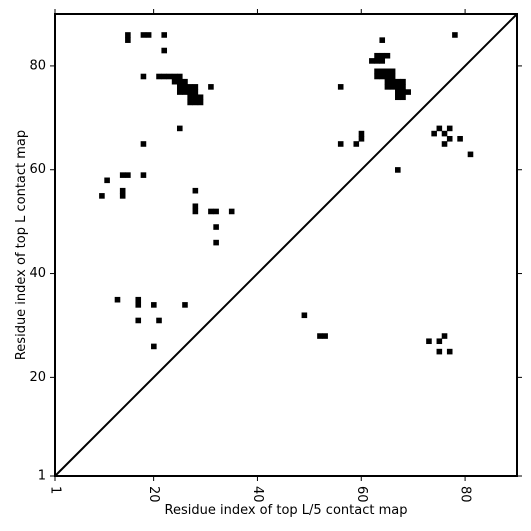 The height and width of the screenshot is (531, 531). Describe the element at coordinates (153, 494) in the screenshot. I see `x-tick-label: 20` at that location.